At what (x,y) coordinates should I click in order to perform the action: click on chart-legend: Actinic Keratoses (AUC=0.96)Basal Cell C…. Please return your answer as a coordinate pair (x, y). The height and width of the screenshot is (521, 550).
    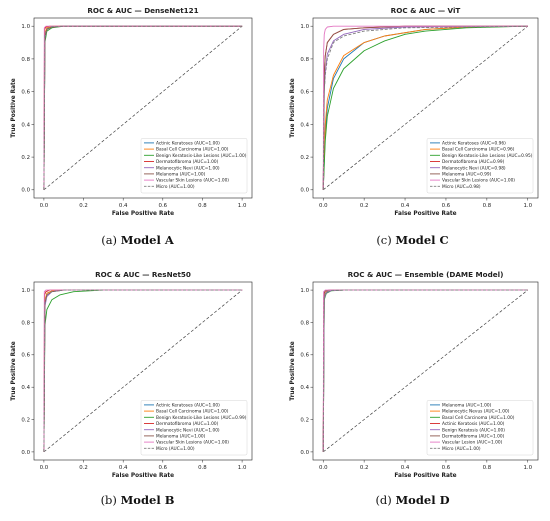
    Looking at the image, I should click on (480, 166).